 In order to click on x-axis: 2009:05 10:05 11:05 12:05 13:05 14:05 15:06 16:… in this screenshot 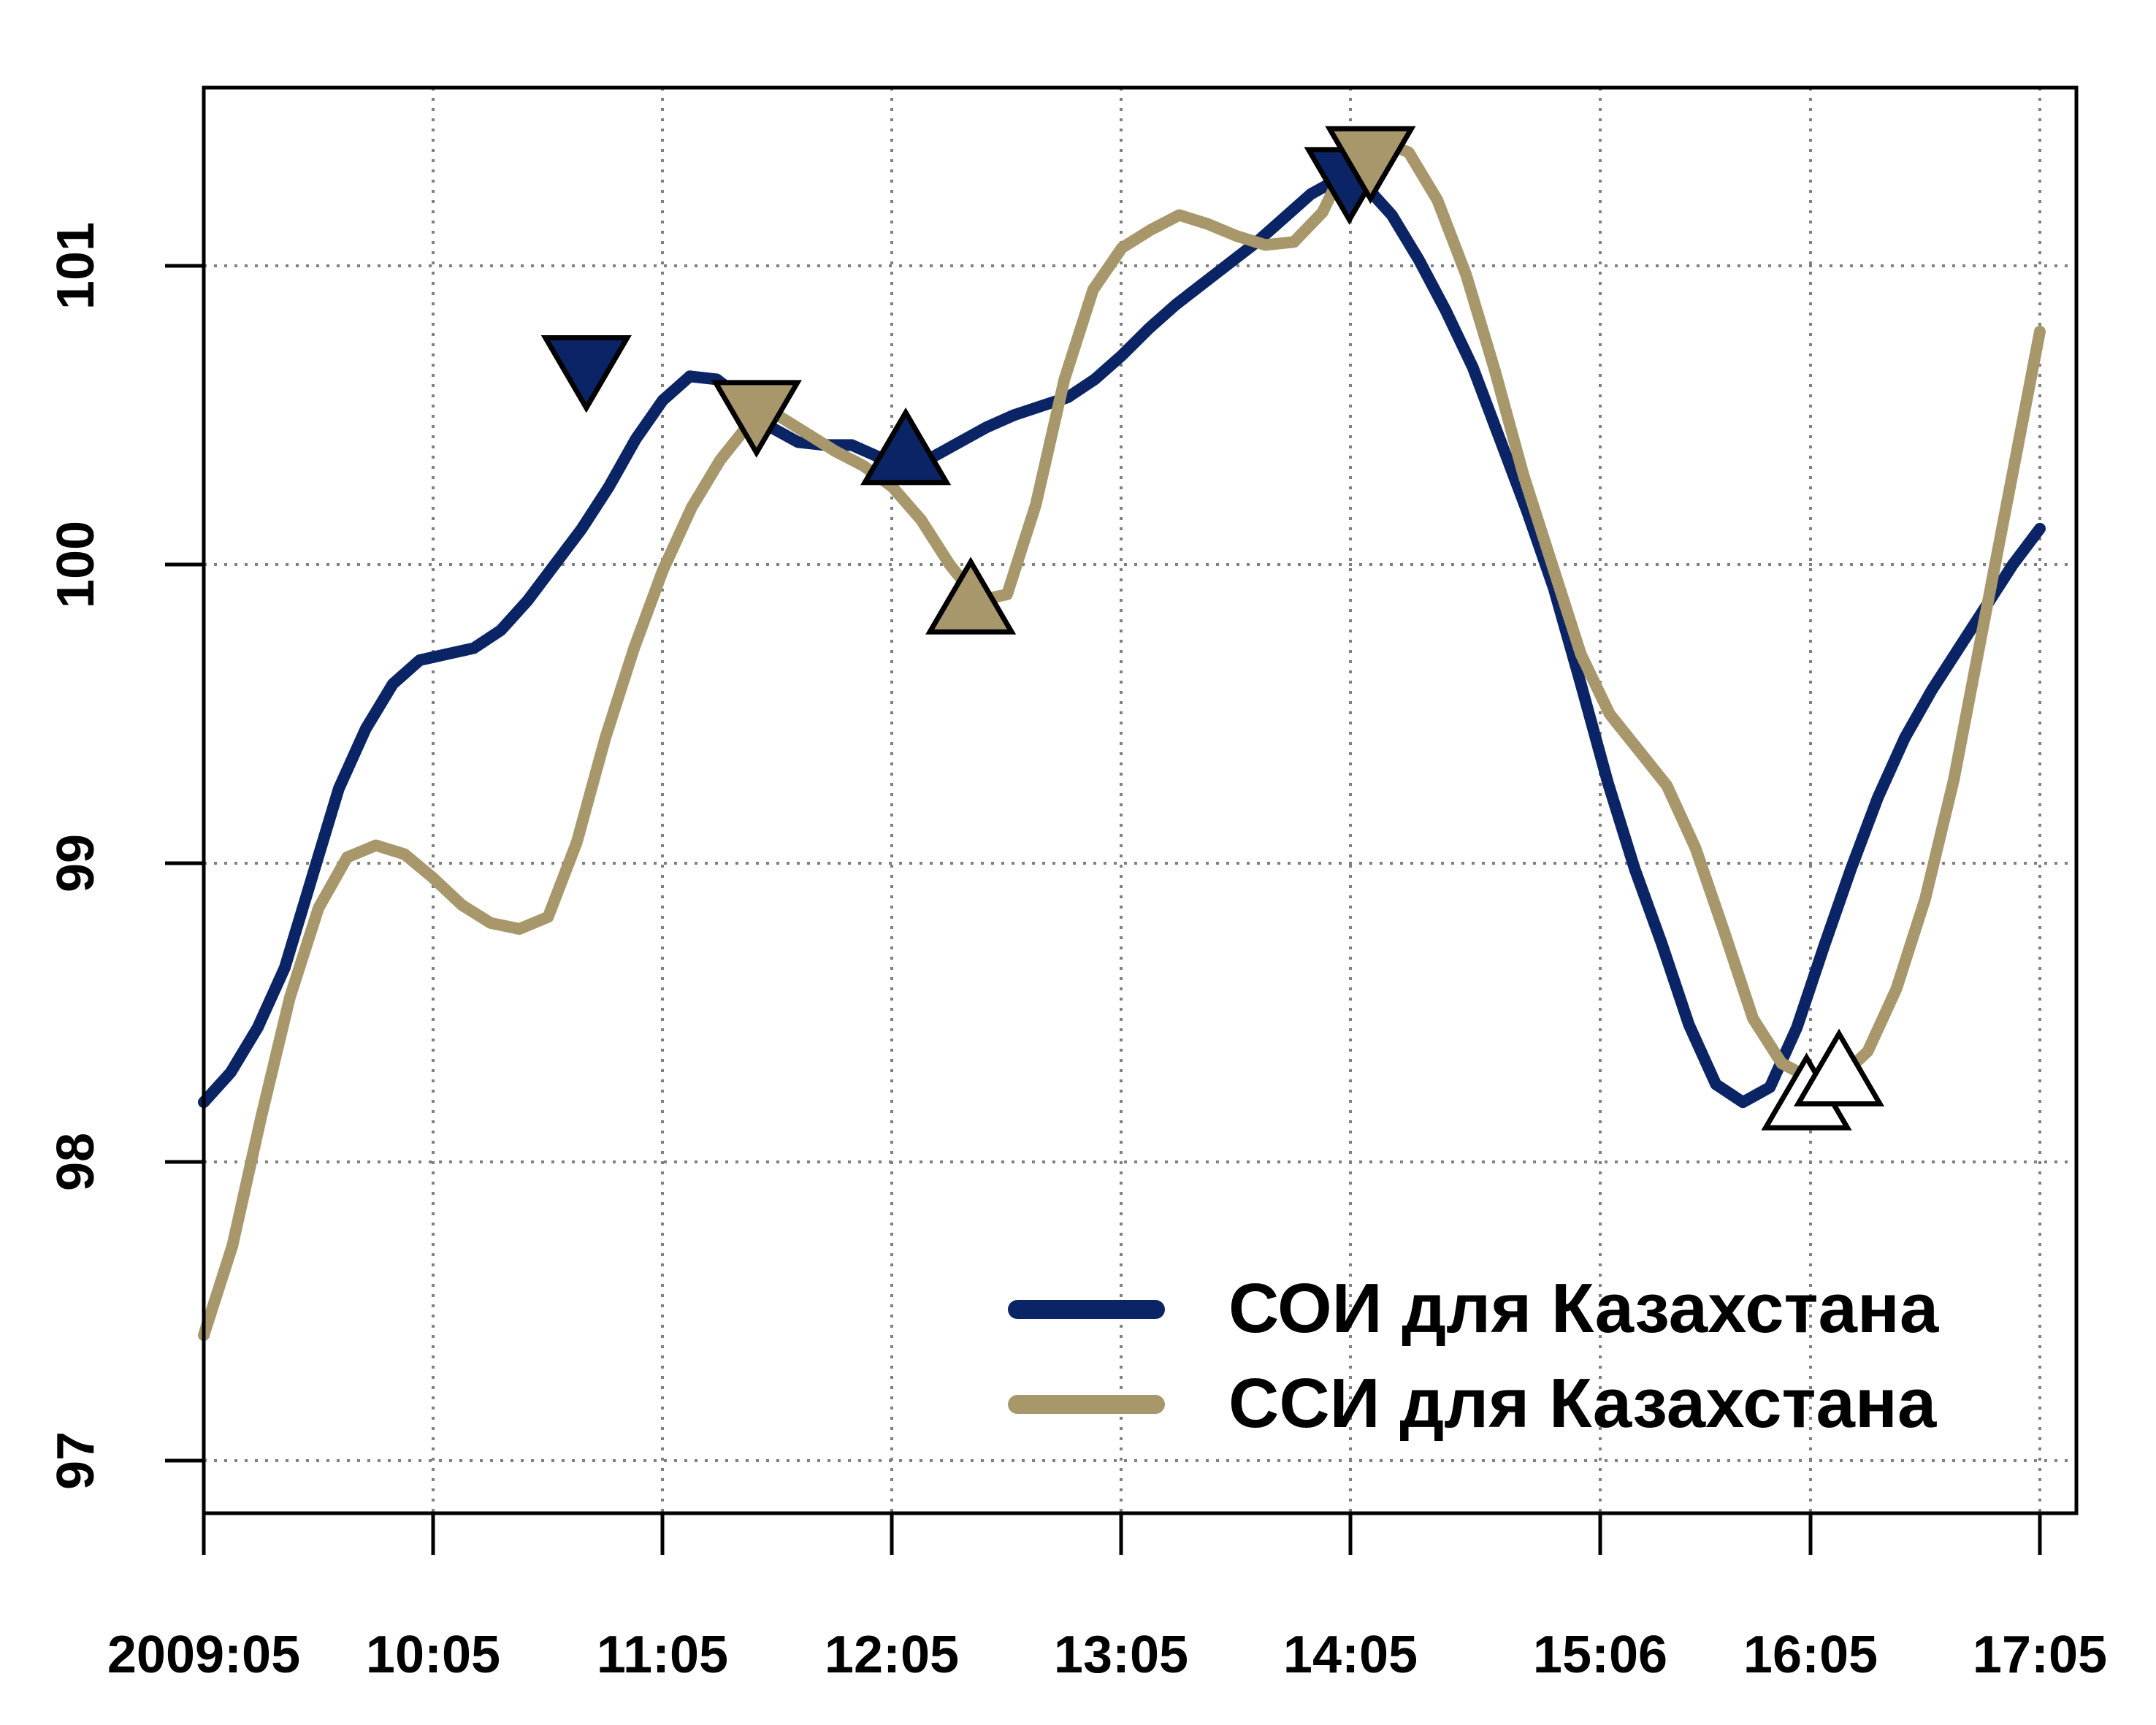, I will do `click(1107, 1597)`.